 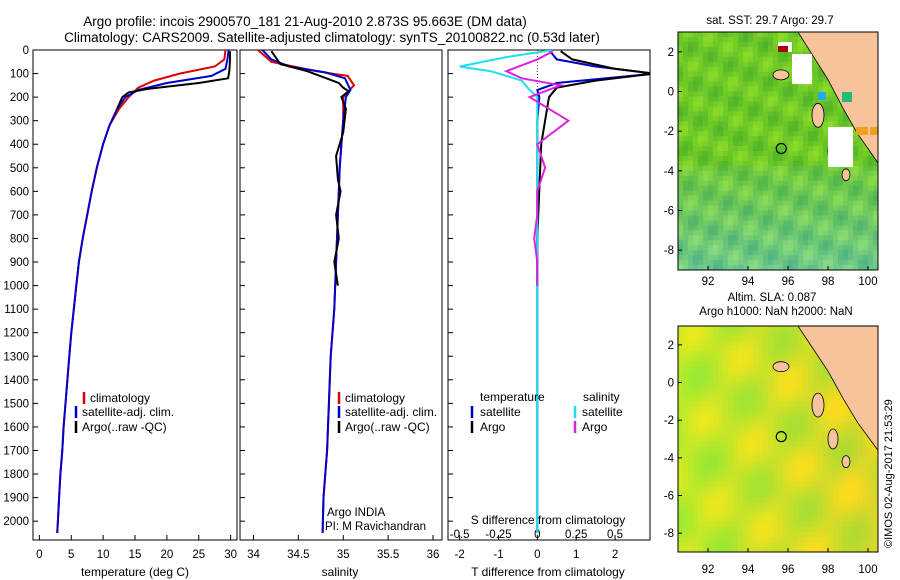 I want to click on island, so click(x=781, y=367).